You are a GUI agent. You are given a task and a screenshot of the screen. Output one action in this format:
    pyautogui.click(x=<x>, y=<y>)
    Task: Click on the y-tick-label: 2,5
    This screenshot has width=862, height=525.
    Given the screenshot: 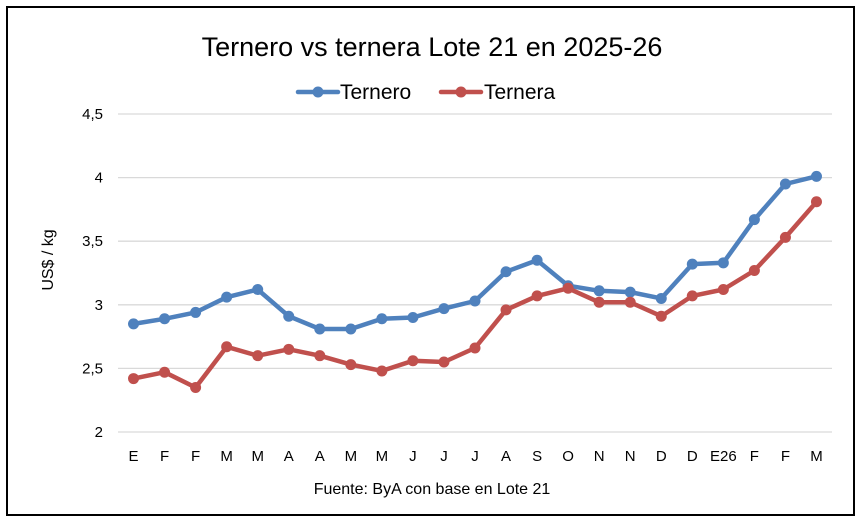 What is the action you would take?
    pyautogui.click(x=92, y=368)
    